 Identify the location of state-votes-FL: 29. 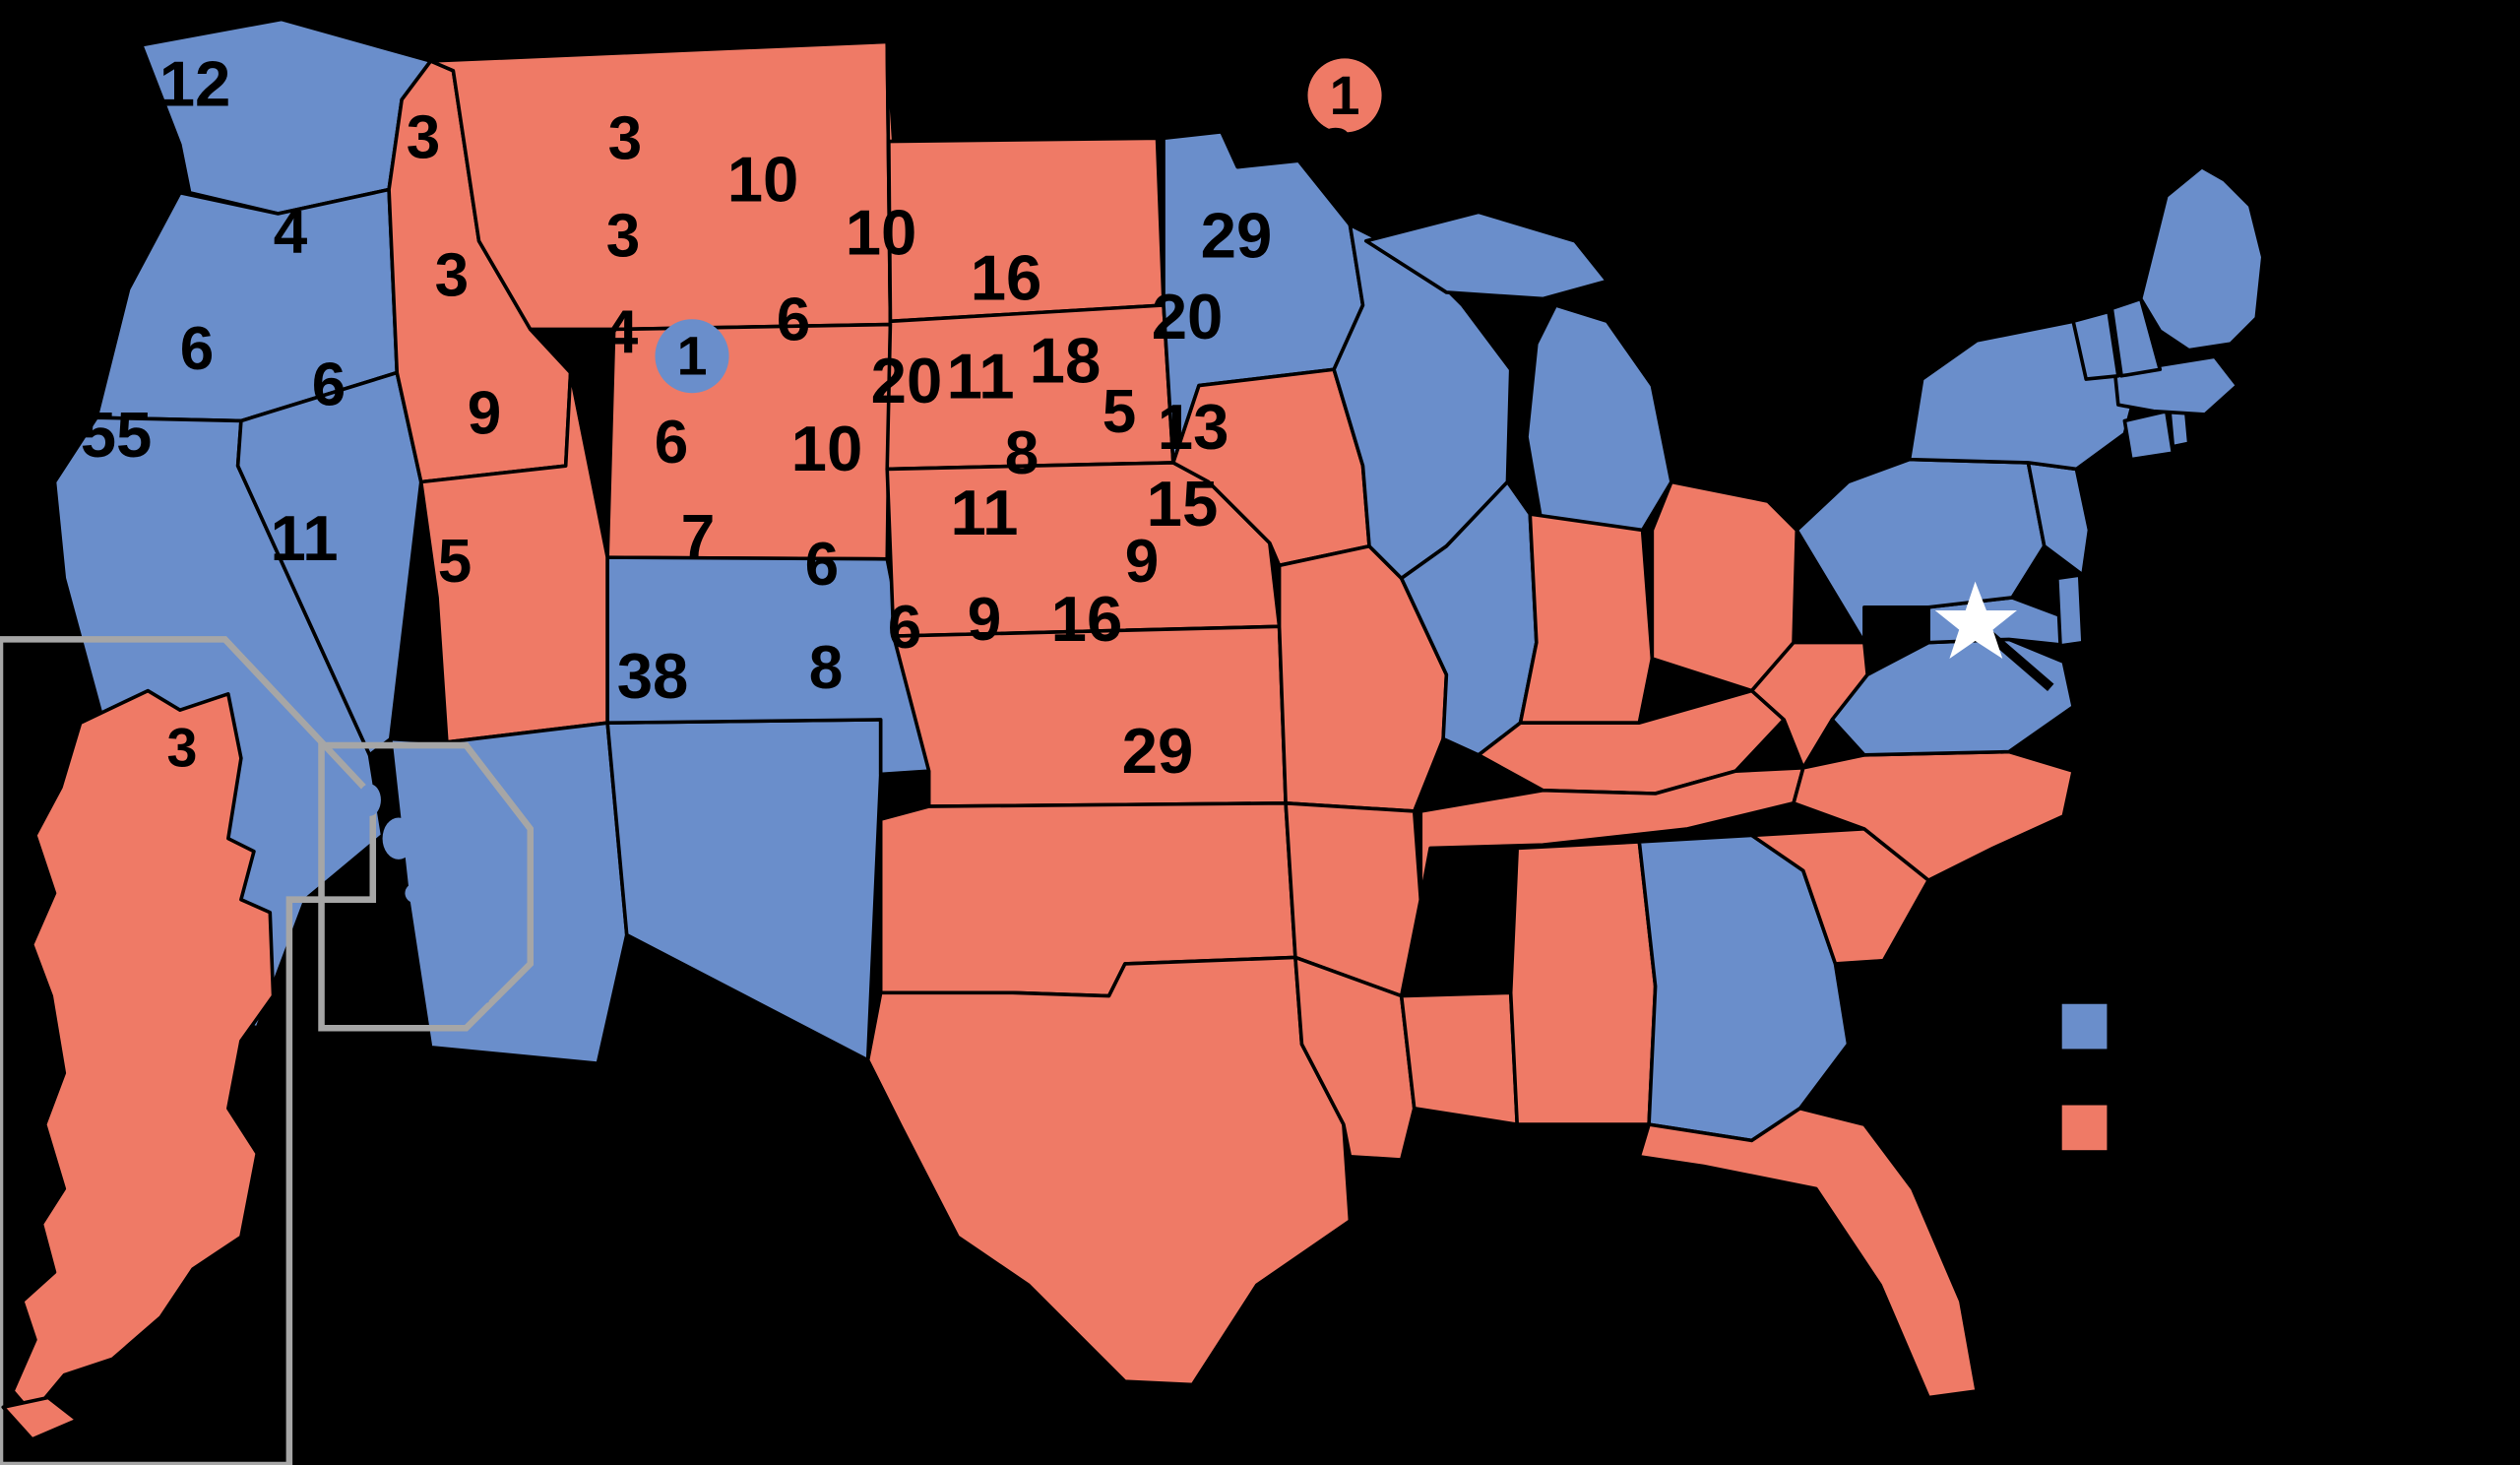
(1158, 751).